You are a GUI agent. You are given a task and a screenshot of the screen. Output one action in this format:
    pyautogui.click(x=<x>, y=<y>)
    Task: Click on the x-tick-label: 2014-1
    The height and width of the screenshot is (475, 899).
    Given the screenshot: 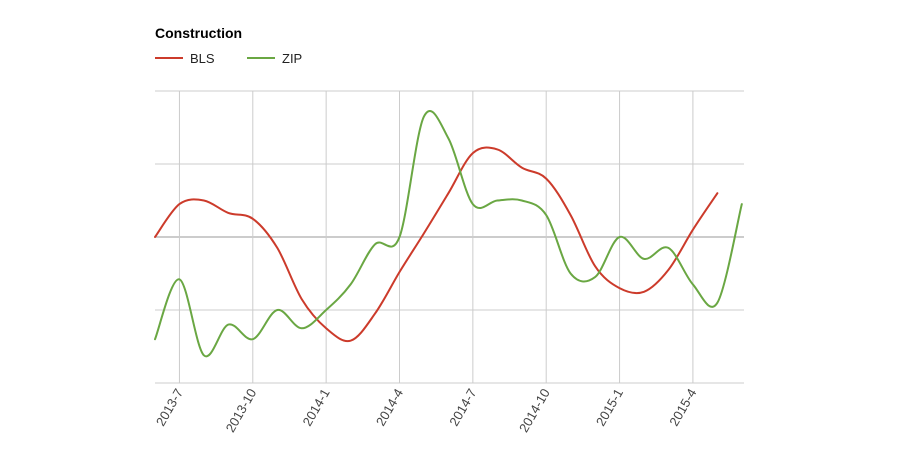 What is the action you would take?
    pyautogui.click(x=316, y=407)
    